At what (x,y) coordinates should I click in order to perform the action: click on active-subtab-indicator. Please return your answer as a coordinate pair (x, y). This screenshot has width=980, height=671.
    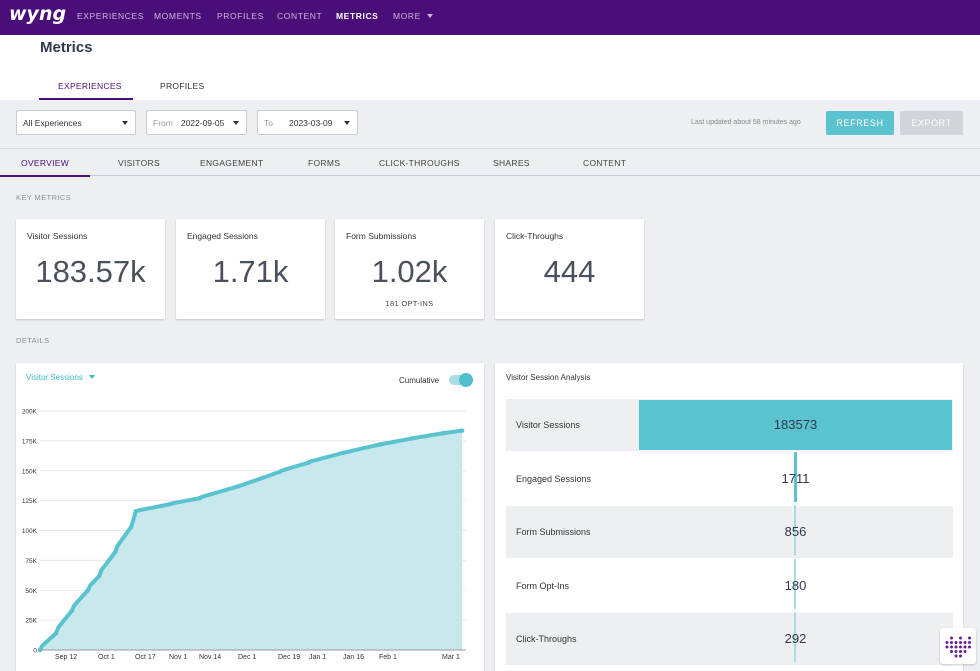
    Looking at the image, I should click on (45, 176).